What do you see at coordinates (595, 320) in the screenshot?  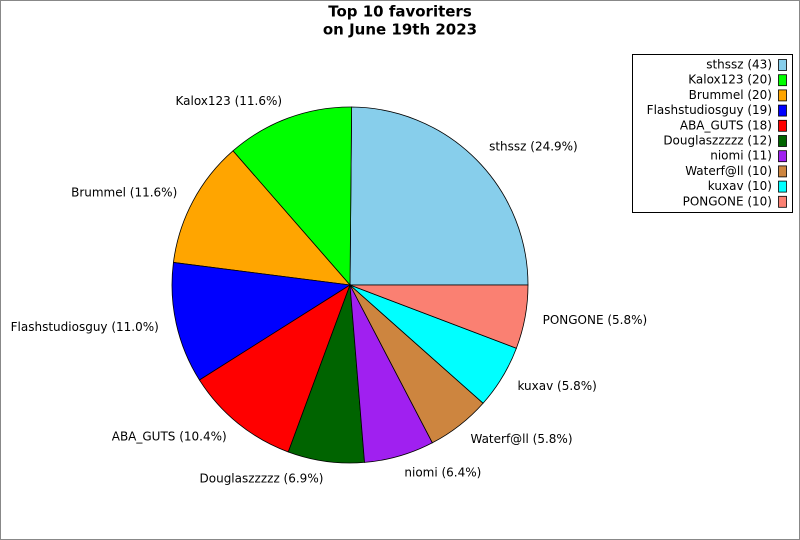 I see `slice-label: PONGONE (5.8%)` at bounding box center [595, 320].